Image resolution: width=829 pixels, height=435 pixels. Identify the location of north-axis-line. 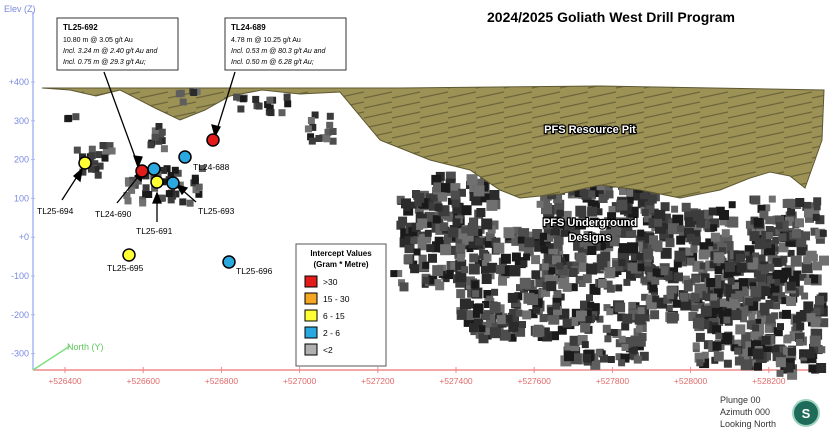
(51, 358).